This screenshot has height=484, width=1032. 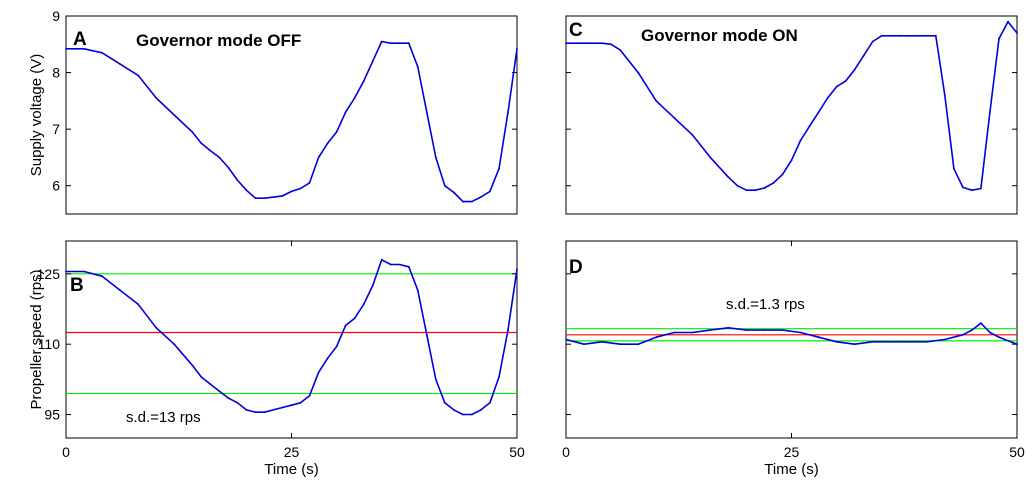 I want to click on panel-label: B, so click(x=77, y=285).